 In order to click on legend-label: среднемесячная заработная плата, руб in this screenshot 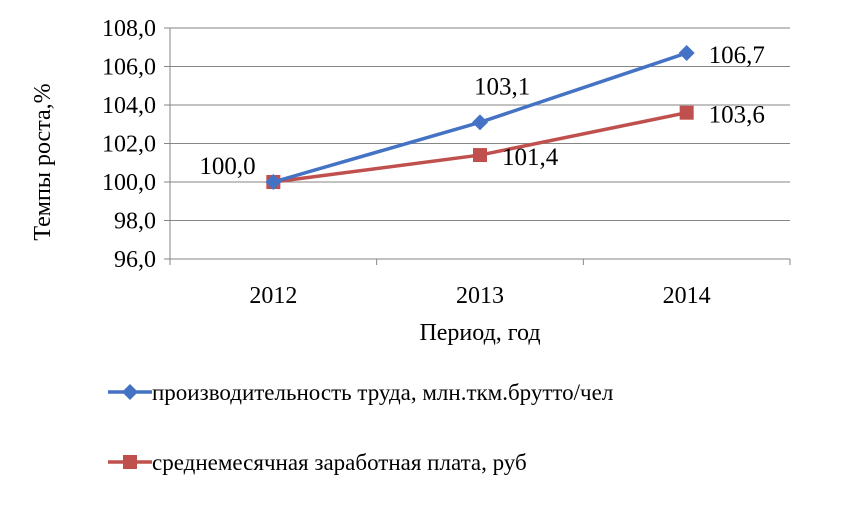, I will do `click(339, 462)`.